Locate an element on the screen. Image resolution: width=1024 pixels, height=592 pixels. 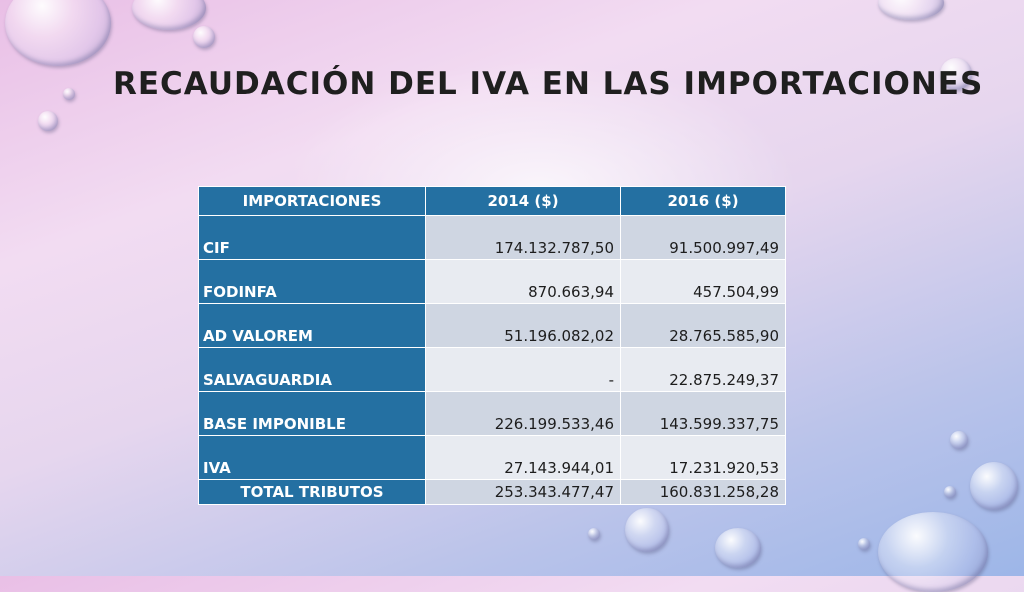
row-label: BASE IMPONIBLE is located at coordinates (312, 413).